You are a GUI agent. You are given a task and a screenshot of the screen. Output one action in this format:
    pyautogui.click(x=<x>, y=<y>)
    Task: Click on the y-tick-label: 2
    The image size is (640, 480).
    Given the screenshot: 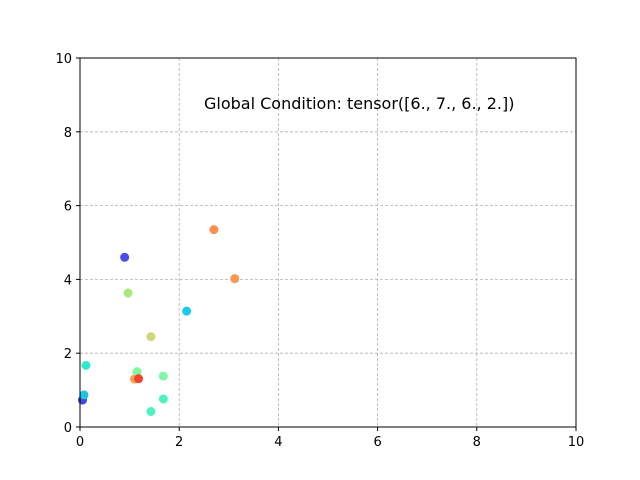 What is the action you would take?
    pyautogui.click(x=68, y=354)
    